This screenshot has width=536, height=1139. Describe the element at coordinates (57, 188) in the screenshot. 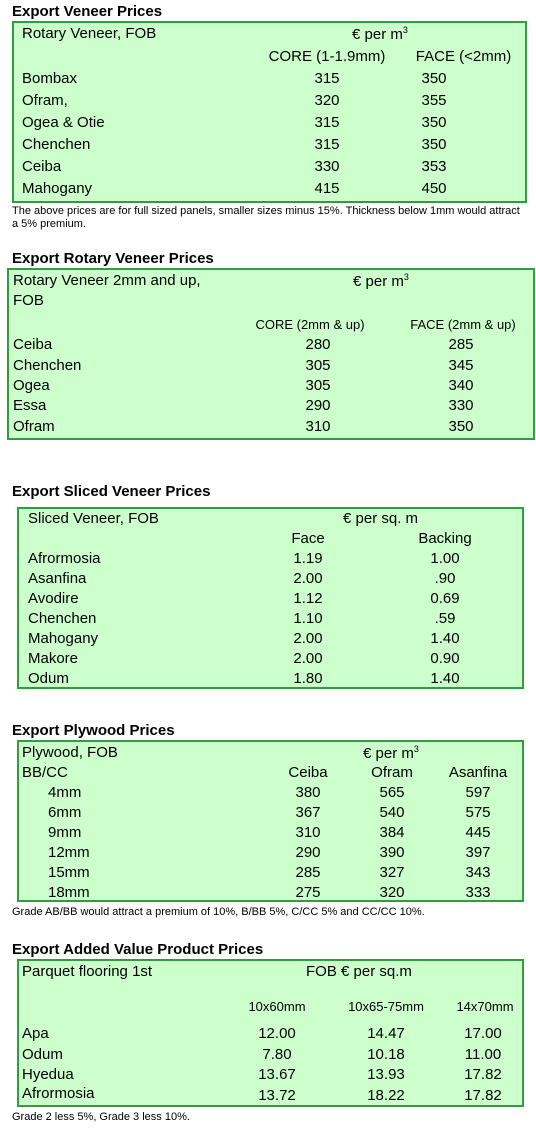

I see `veneer-row-name: Mahogany` at that location.